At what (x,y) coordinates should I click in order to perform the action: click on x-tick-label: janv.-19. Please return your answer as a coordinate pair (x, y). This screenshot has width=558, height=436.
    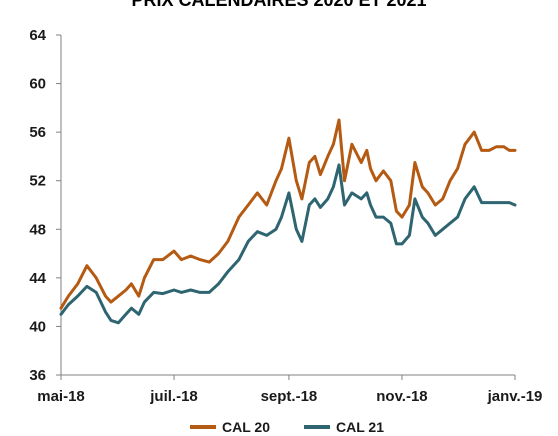
    Looking at the image, I should click on (515, 396).